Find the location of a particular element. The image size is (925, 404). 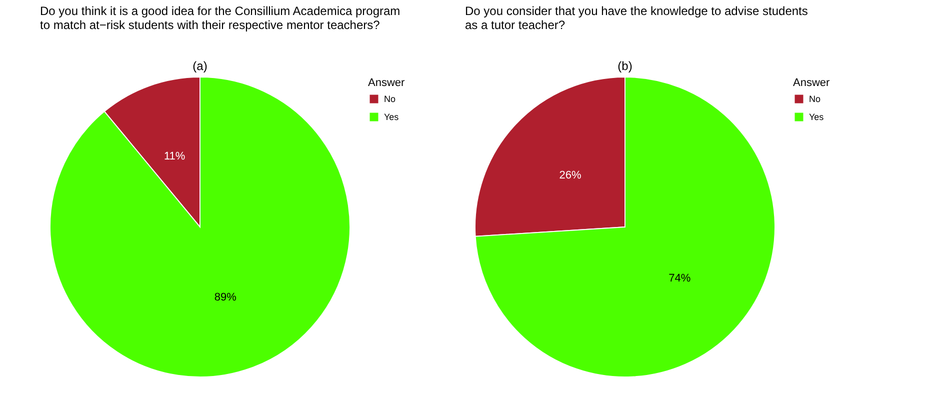

data-label: 26% is located at coordinates (570, 176).